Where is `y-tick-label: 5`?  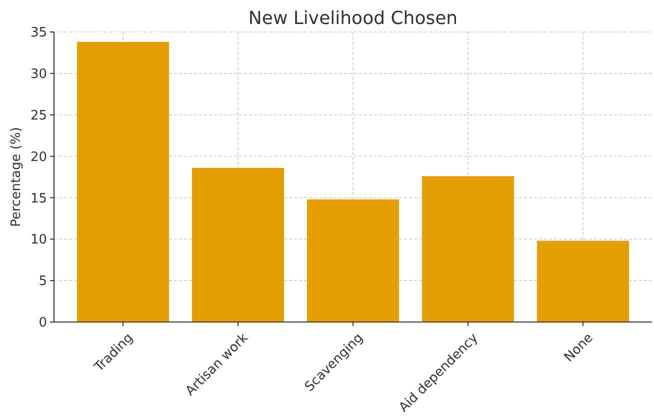 y-tick-label: 5 is located at coordinates (42, 282).